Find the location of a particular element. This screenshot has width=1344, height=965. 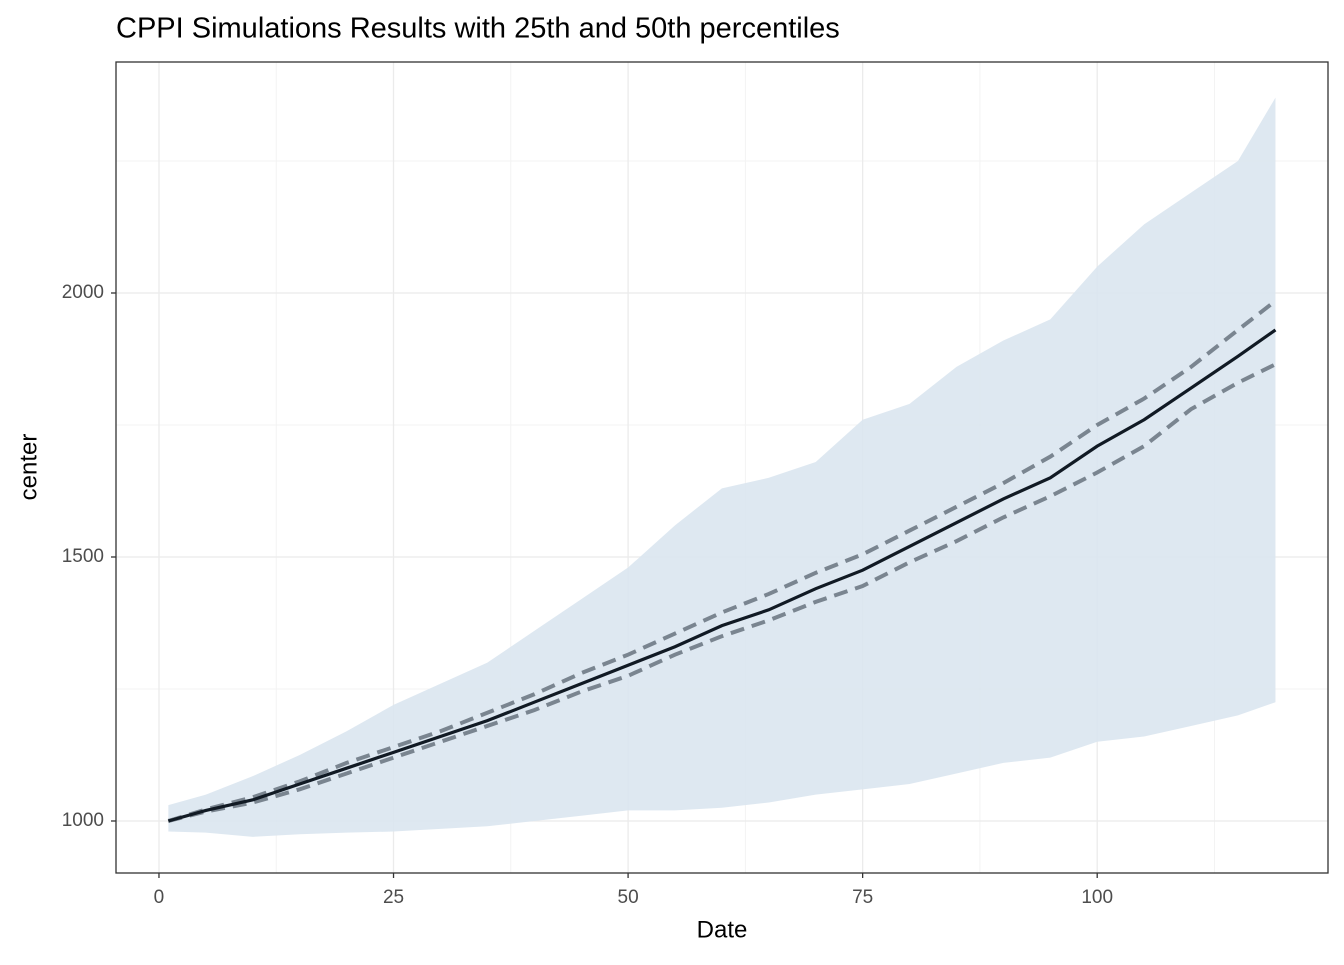

x-axis-title: Date is located at coordinates (722, 929).